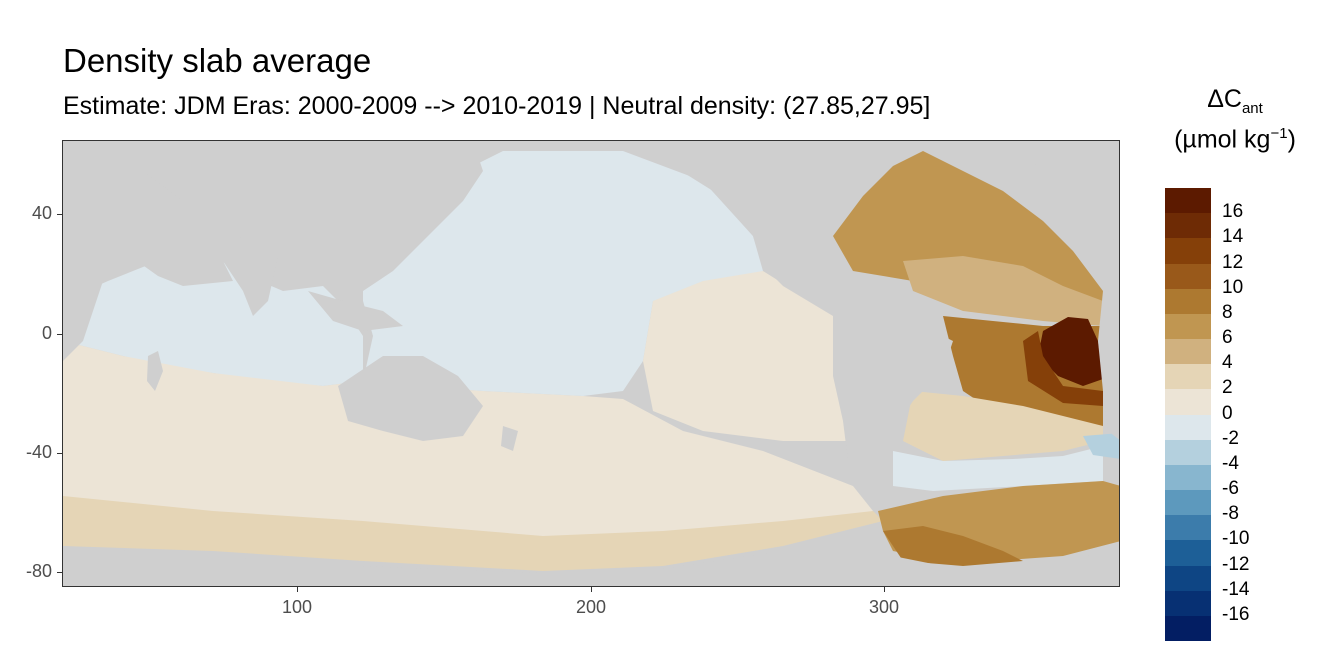  I want to click on region-east-pacific, so click(758, 356).